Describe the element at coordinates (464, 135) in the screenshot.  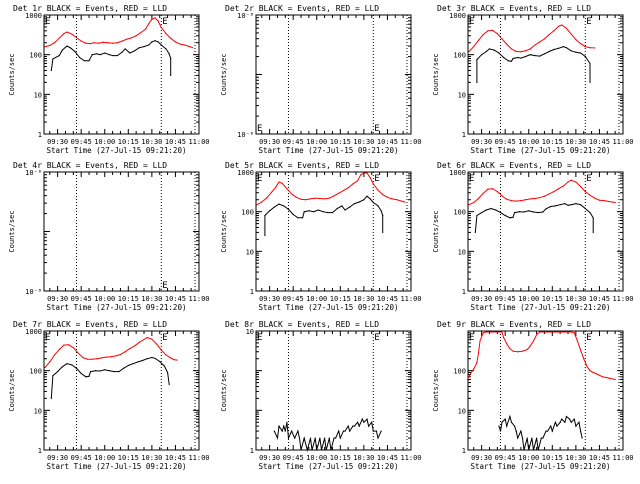
I see `y-tick-label: 1` at that location.